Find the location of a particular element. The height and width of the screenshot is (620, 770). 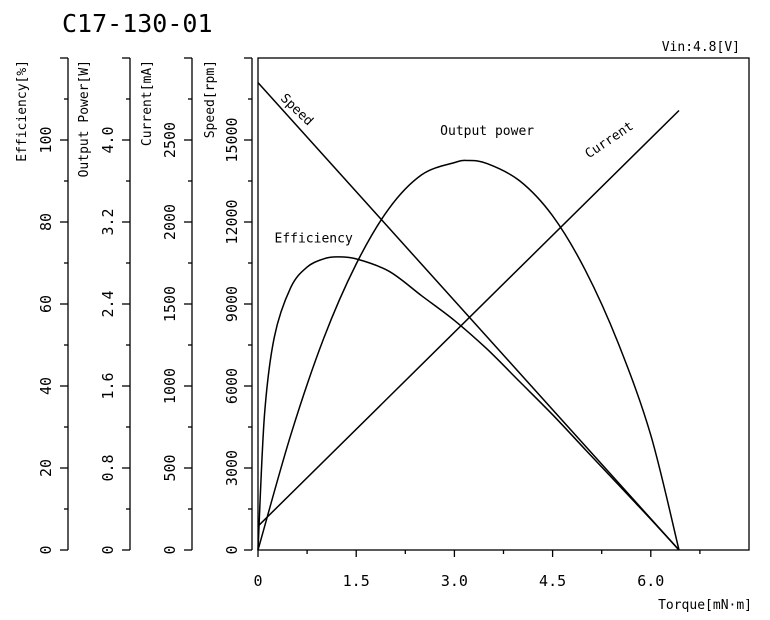

y-tick-label: 500 is located at coordinates (170, 467).